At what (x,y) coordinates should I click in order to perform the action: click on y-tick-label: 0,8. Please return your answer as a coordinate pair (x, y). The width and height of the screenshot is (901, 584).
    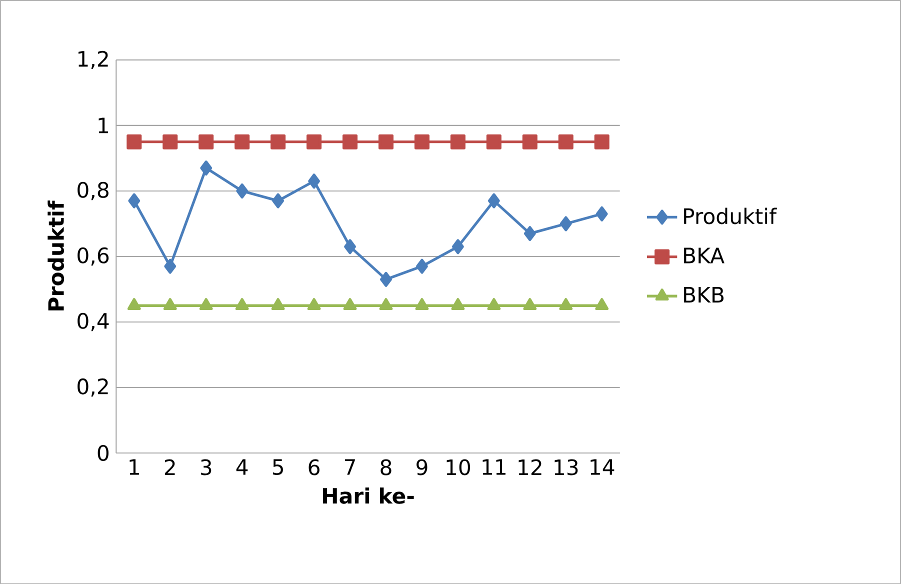
    Looking at the image, I should click on (93, 191).